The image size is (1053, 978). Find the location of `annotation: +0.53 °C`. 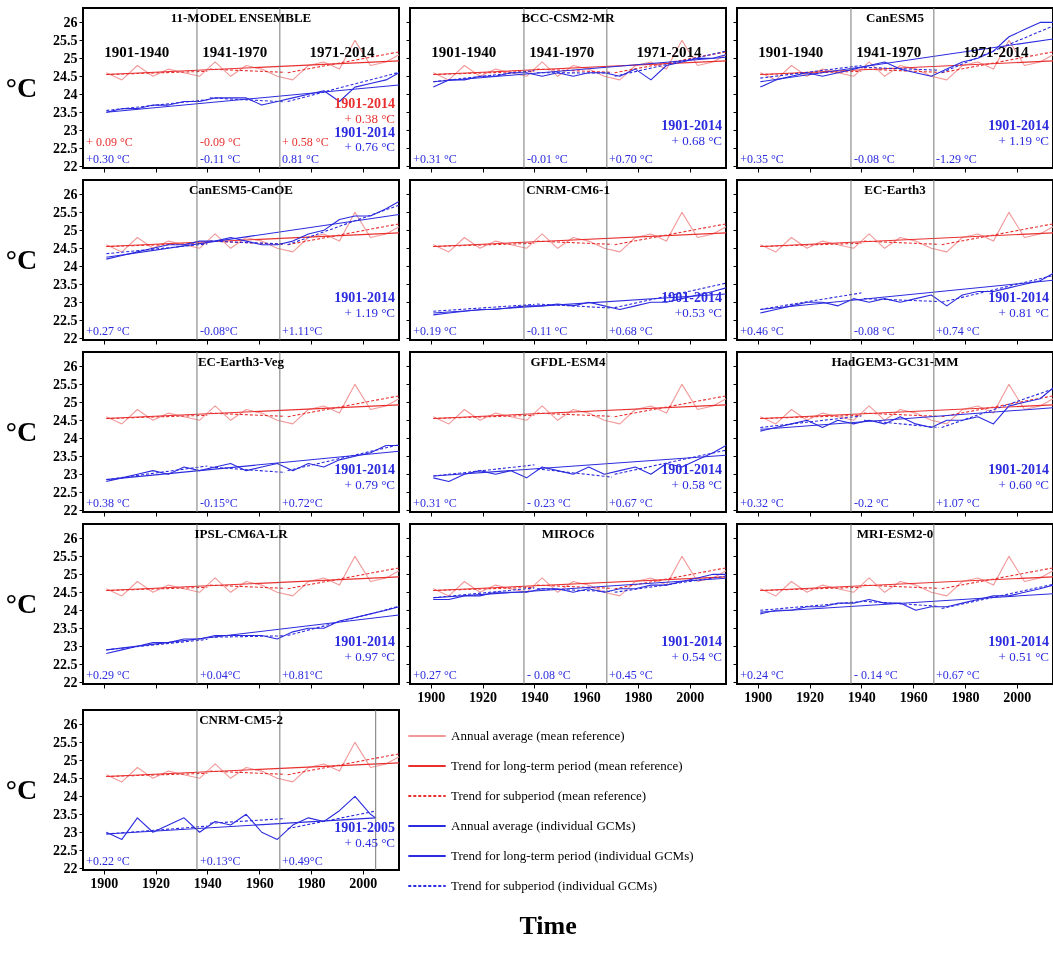

annotation: +0.53 °C is located at coordinates (698, 312).